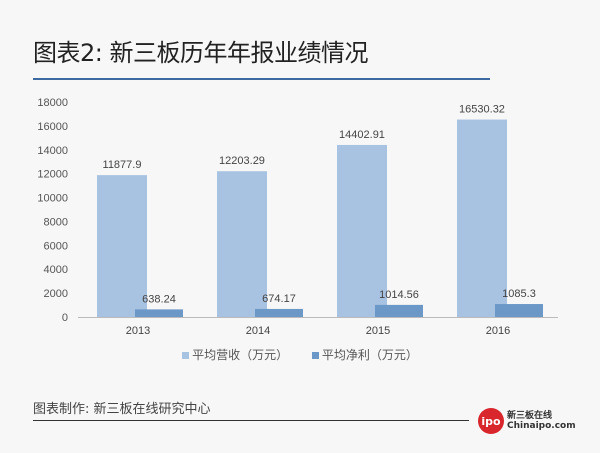 This screenshot has width=600, height=453. Describe the element at coordinates (159, 299) in the screenshot. I see `data-label: 638.24` at that location.